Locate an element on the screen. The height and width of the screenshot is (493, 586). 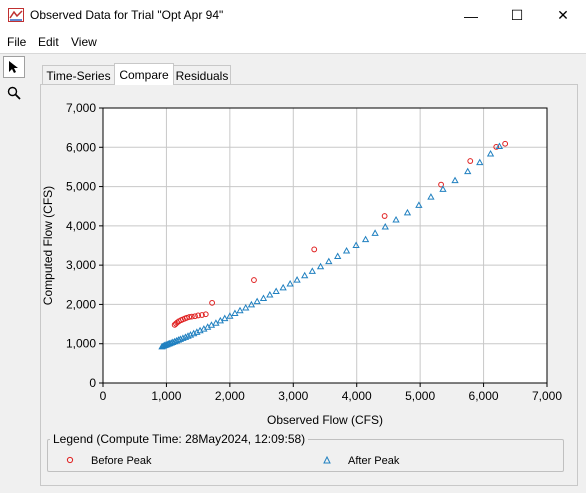
pointer-arrow-icon is located at coordinates (13, 67).